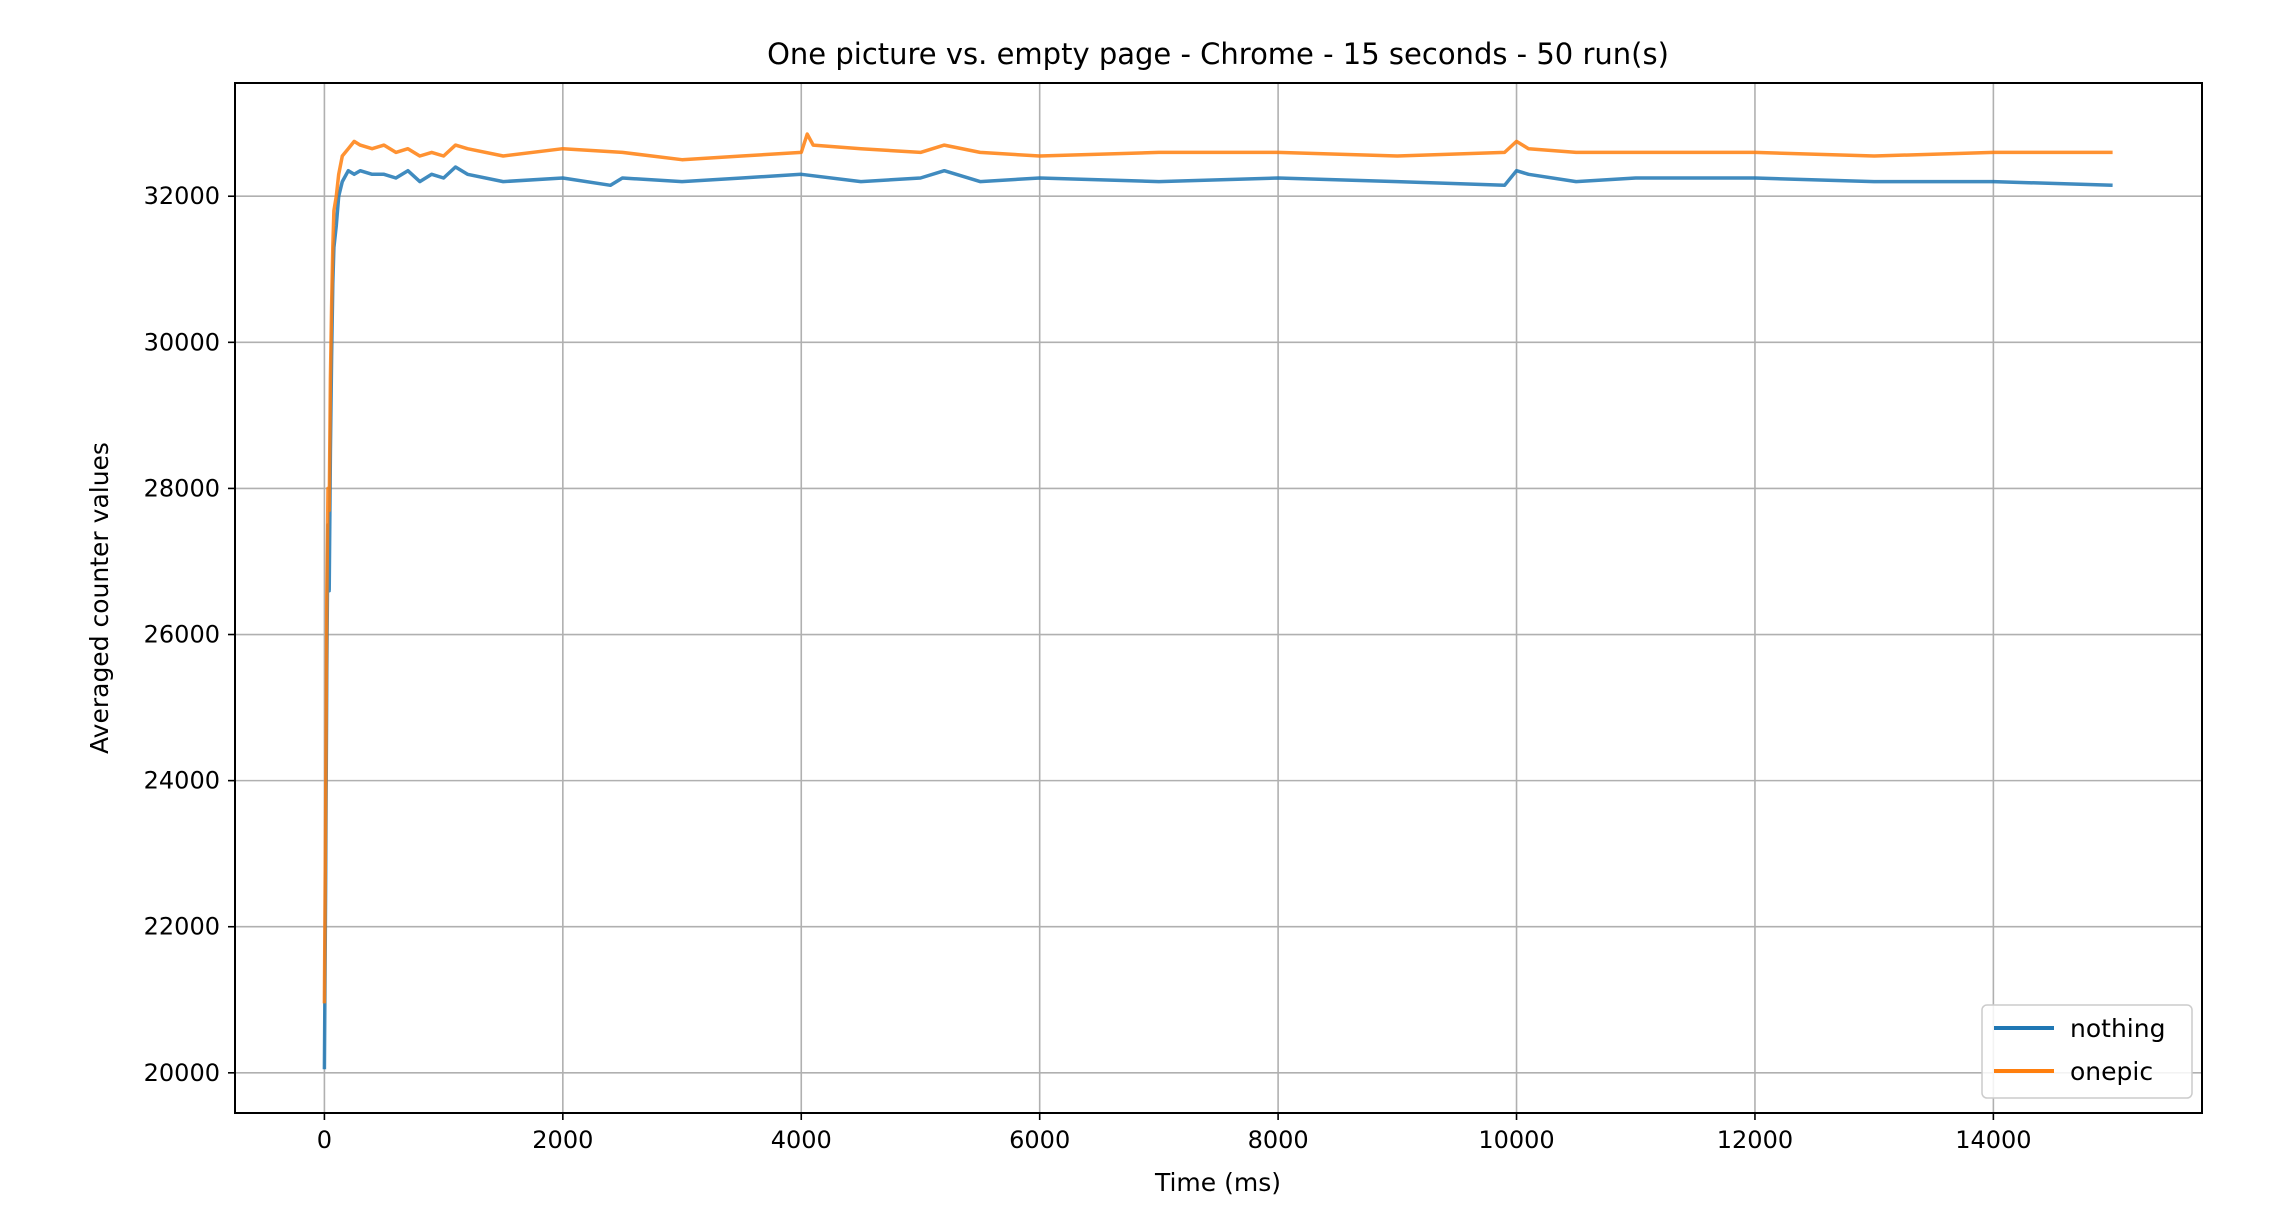 This screenshot has width=2280, height=1222. Describe the element at coordinates (2111, 1071) in the screenshot. I see `legend-label-onepic: onepic` at that location.